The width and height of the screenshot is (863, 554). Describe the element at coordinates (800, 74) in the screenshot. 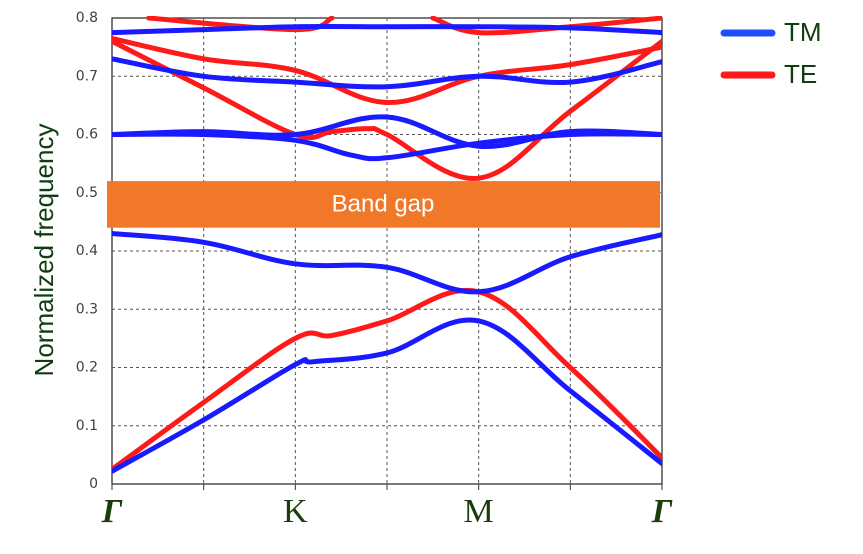

I see `legend-label-te: TE` at that location.